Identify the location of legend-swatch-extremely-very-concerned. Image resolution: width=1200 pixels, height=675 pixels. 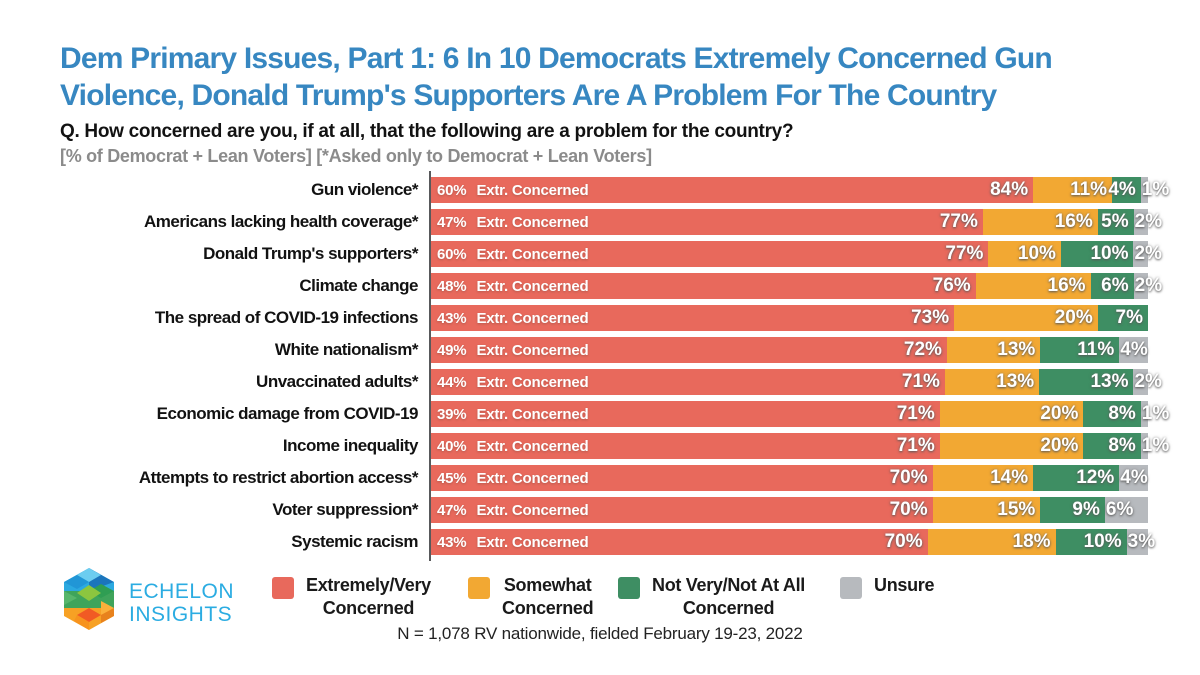
(283, 588).